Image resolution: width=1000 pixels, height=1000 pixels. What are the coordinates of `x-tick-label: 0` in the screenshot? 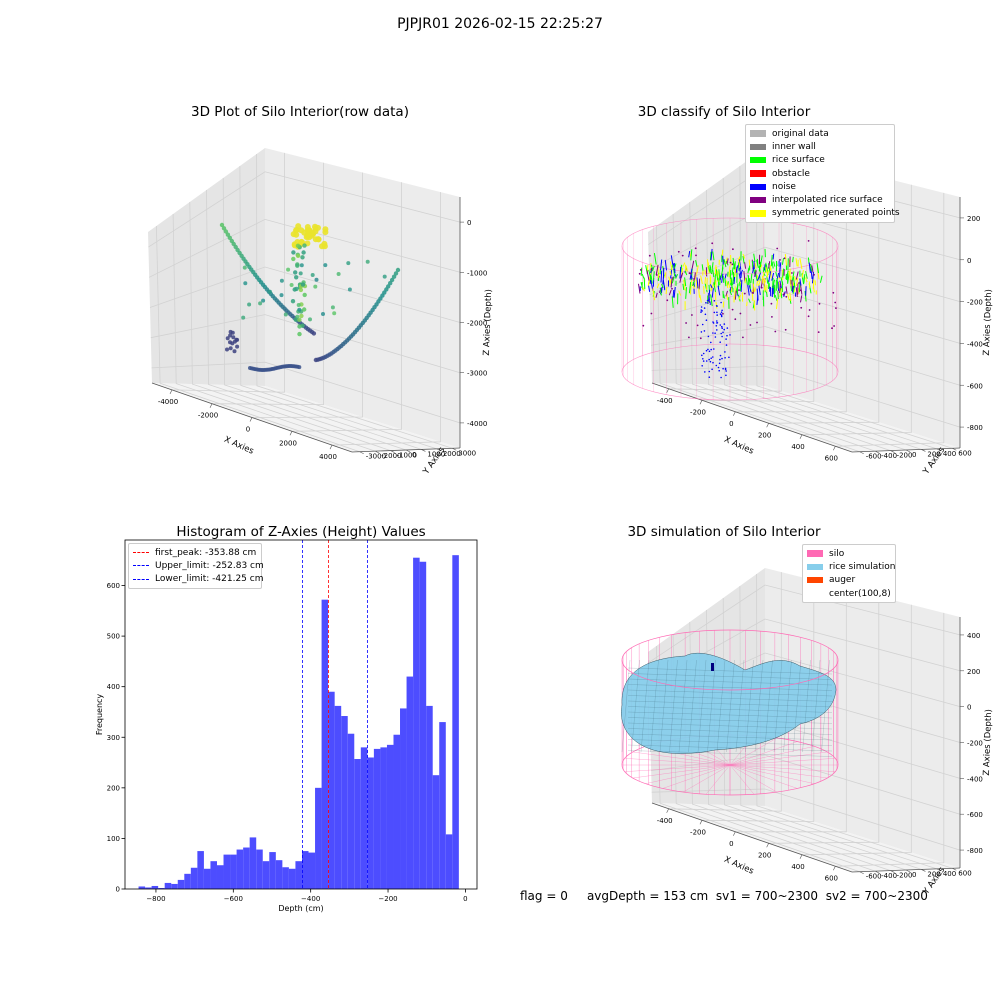 It's located at (731, 844).